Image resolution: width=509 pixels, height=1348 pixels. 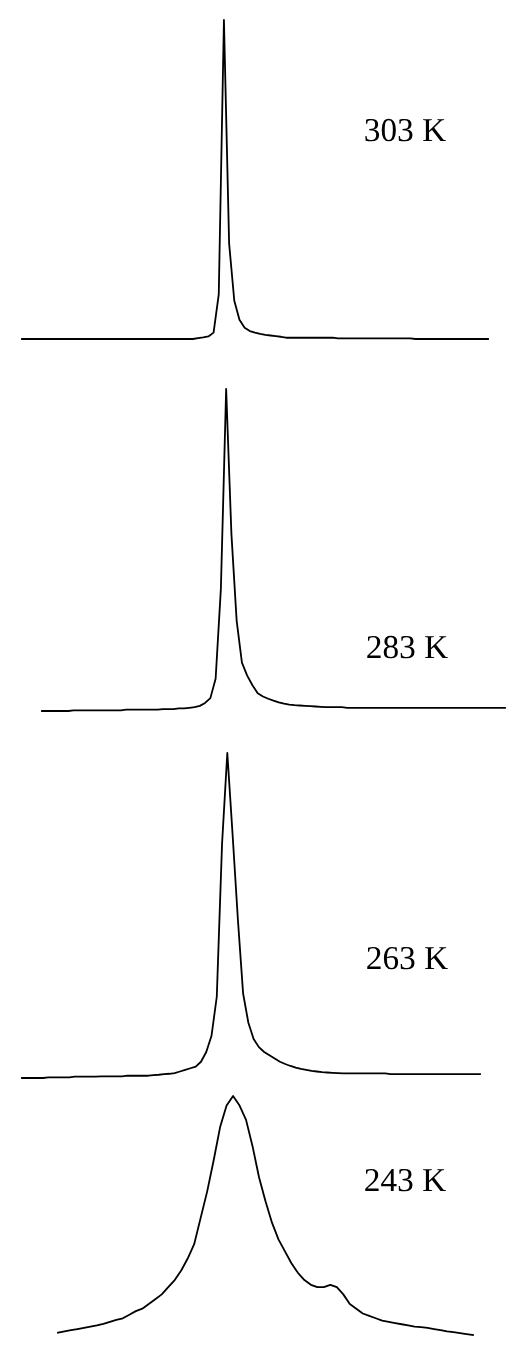 I want to click on text: 263 K, so click(x=407, y=958).